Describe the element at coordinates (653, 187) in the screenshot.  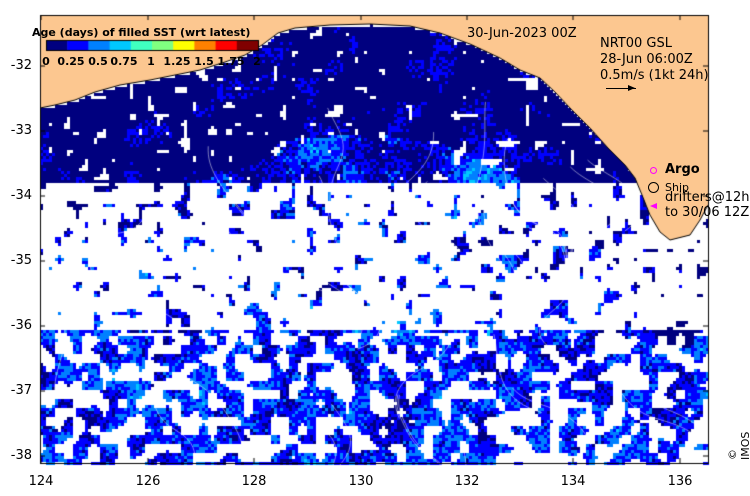
I see `ship-marker-icon` at that location.